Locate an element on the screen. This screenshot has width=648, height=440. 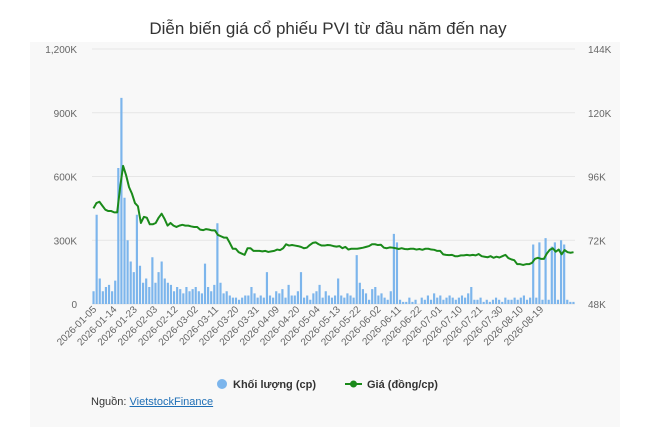
source-label: Nguồn: is located at coordinates (109, 402).